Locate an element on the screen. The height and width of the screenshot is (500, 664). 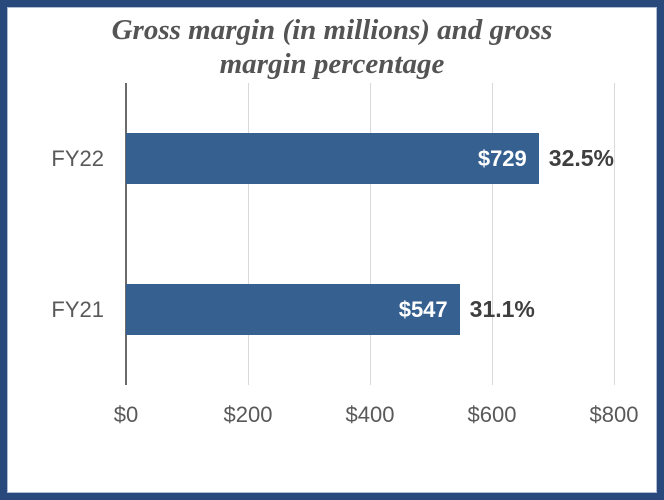
bar-fy22: $729 is located at coordinates (332, 158).